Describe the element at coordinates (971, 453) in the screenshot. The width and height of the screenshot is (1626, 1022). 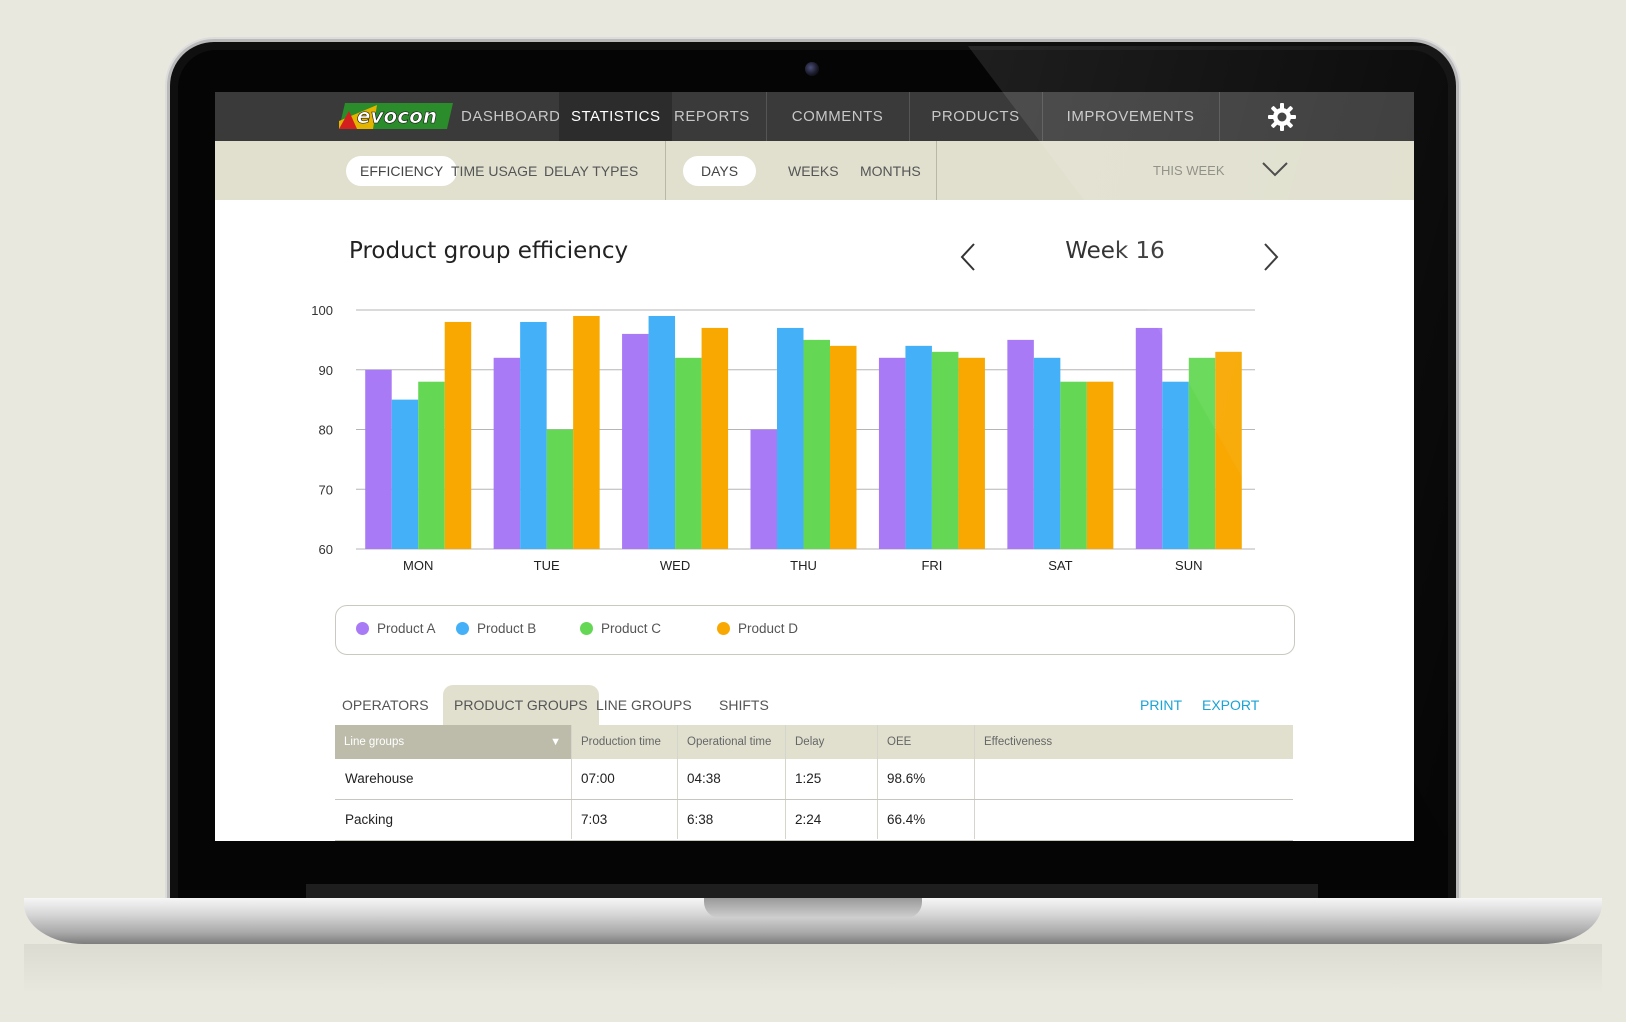
I see `bar-product-d-fri` at that location.